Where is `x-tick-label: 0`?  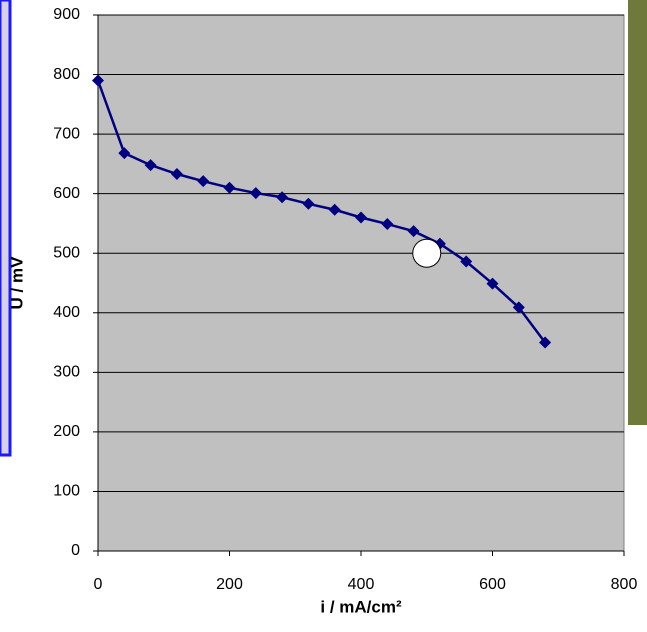 x-tick-label: 0 is located at coordinates (98, 584).